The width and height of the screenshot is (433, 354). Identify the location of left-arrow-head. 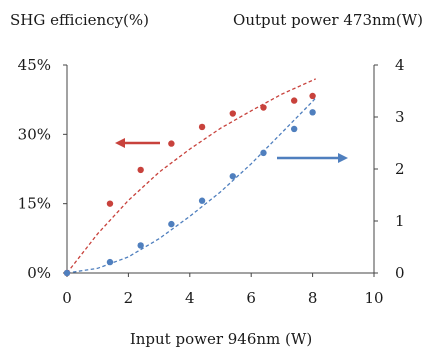
(120, 143).